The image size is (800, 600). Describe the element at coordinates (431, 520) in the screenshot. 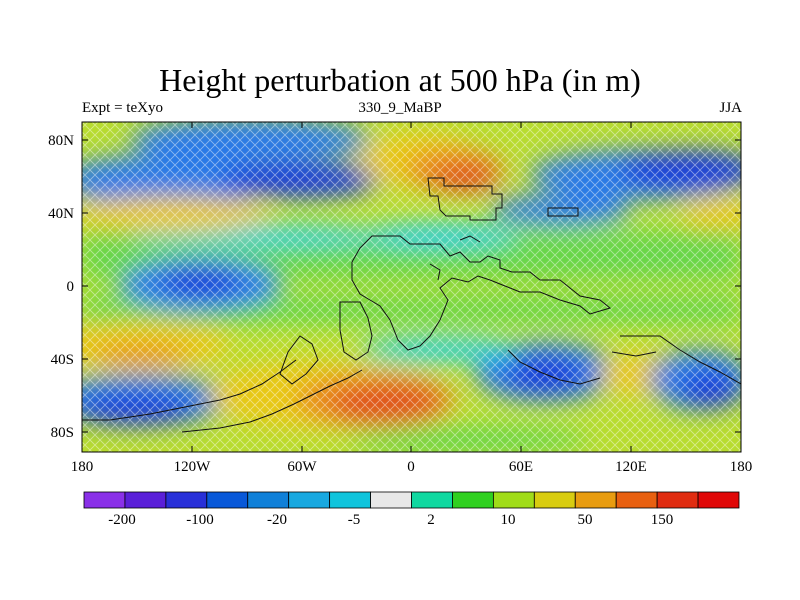

I see `colorbar-label: 2` at that location.